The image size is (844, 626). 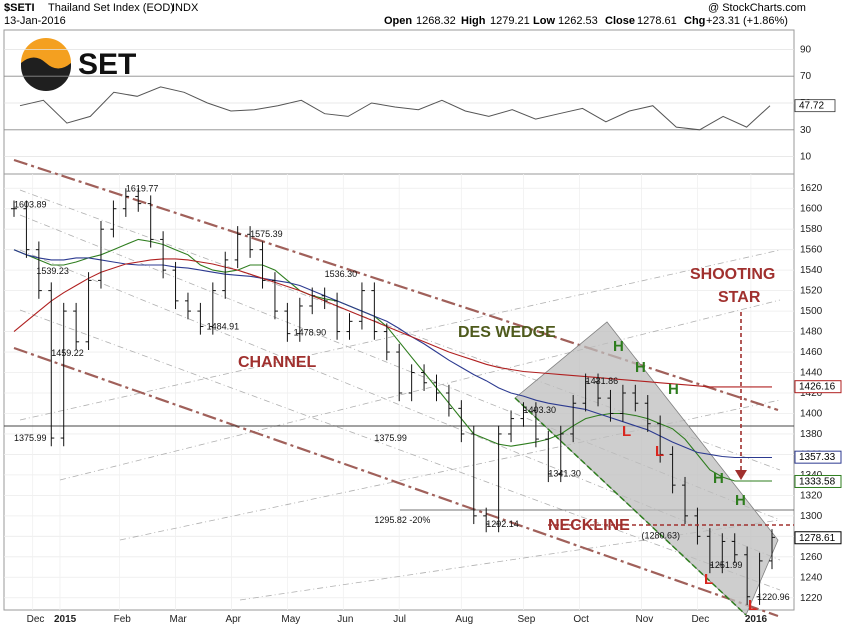 What do you see at coordinates (185, 8) in the screenshot?
I see `exchange: INDX` at bounding box center [185, 8].